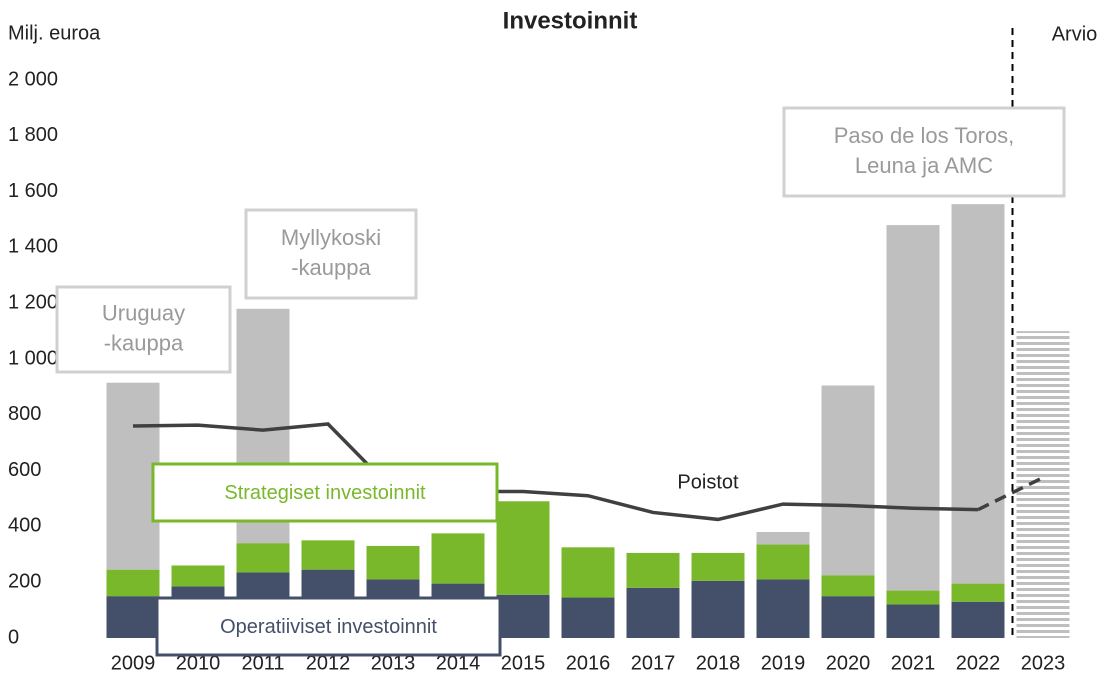  What do you see at coordinates (924, 135) in the screenshot?
I see `annotation-text: Paso de los Toros,` at bounding box center [924, 135].